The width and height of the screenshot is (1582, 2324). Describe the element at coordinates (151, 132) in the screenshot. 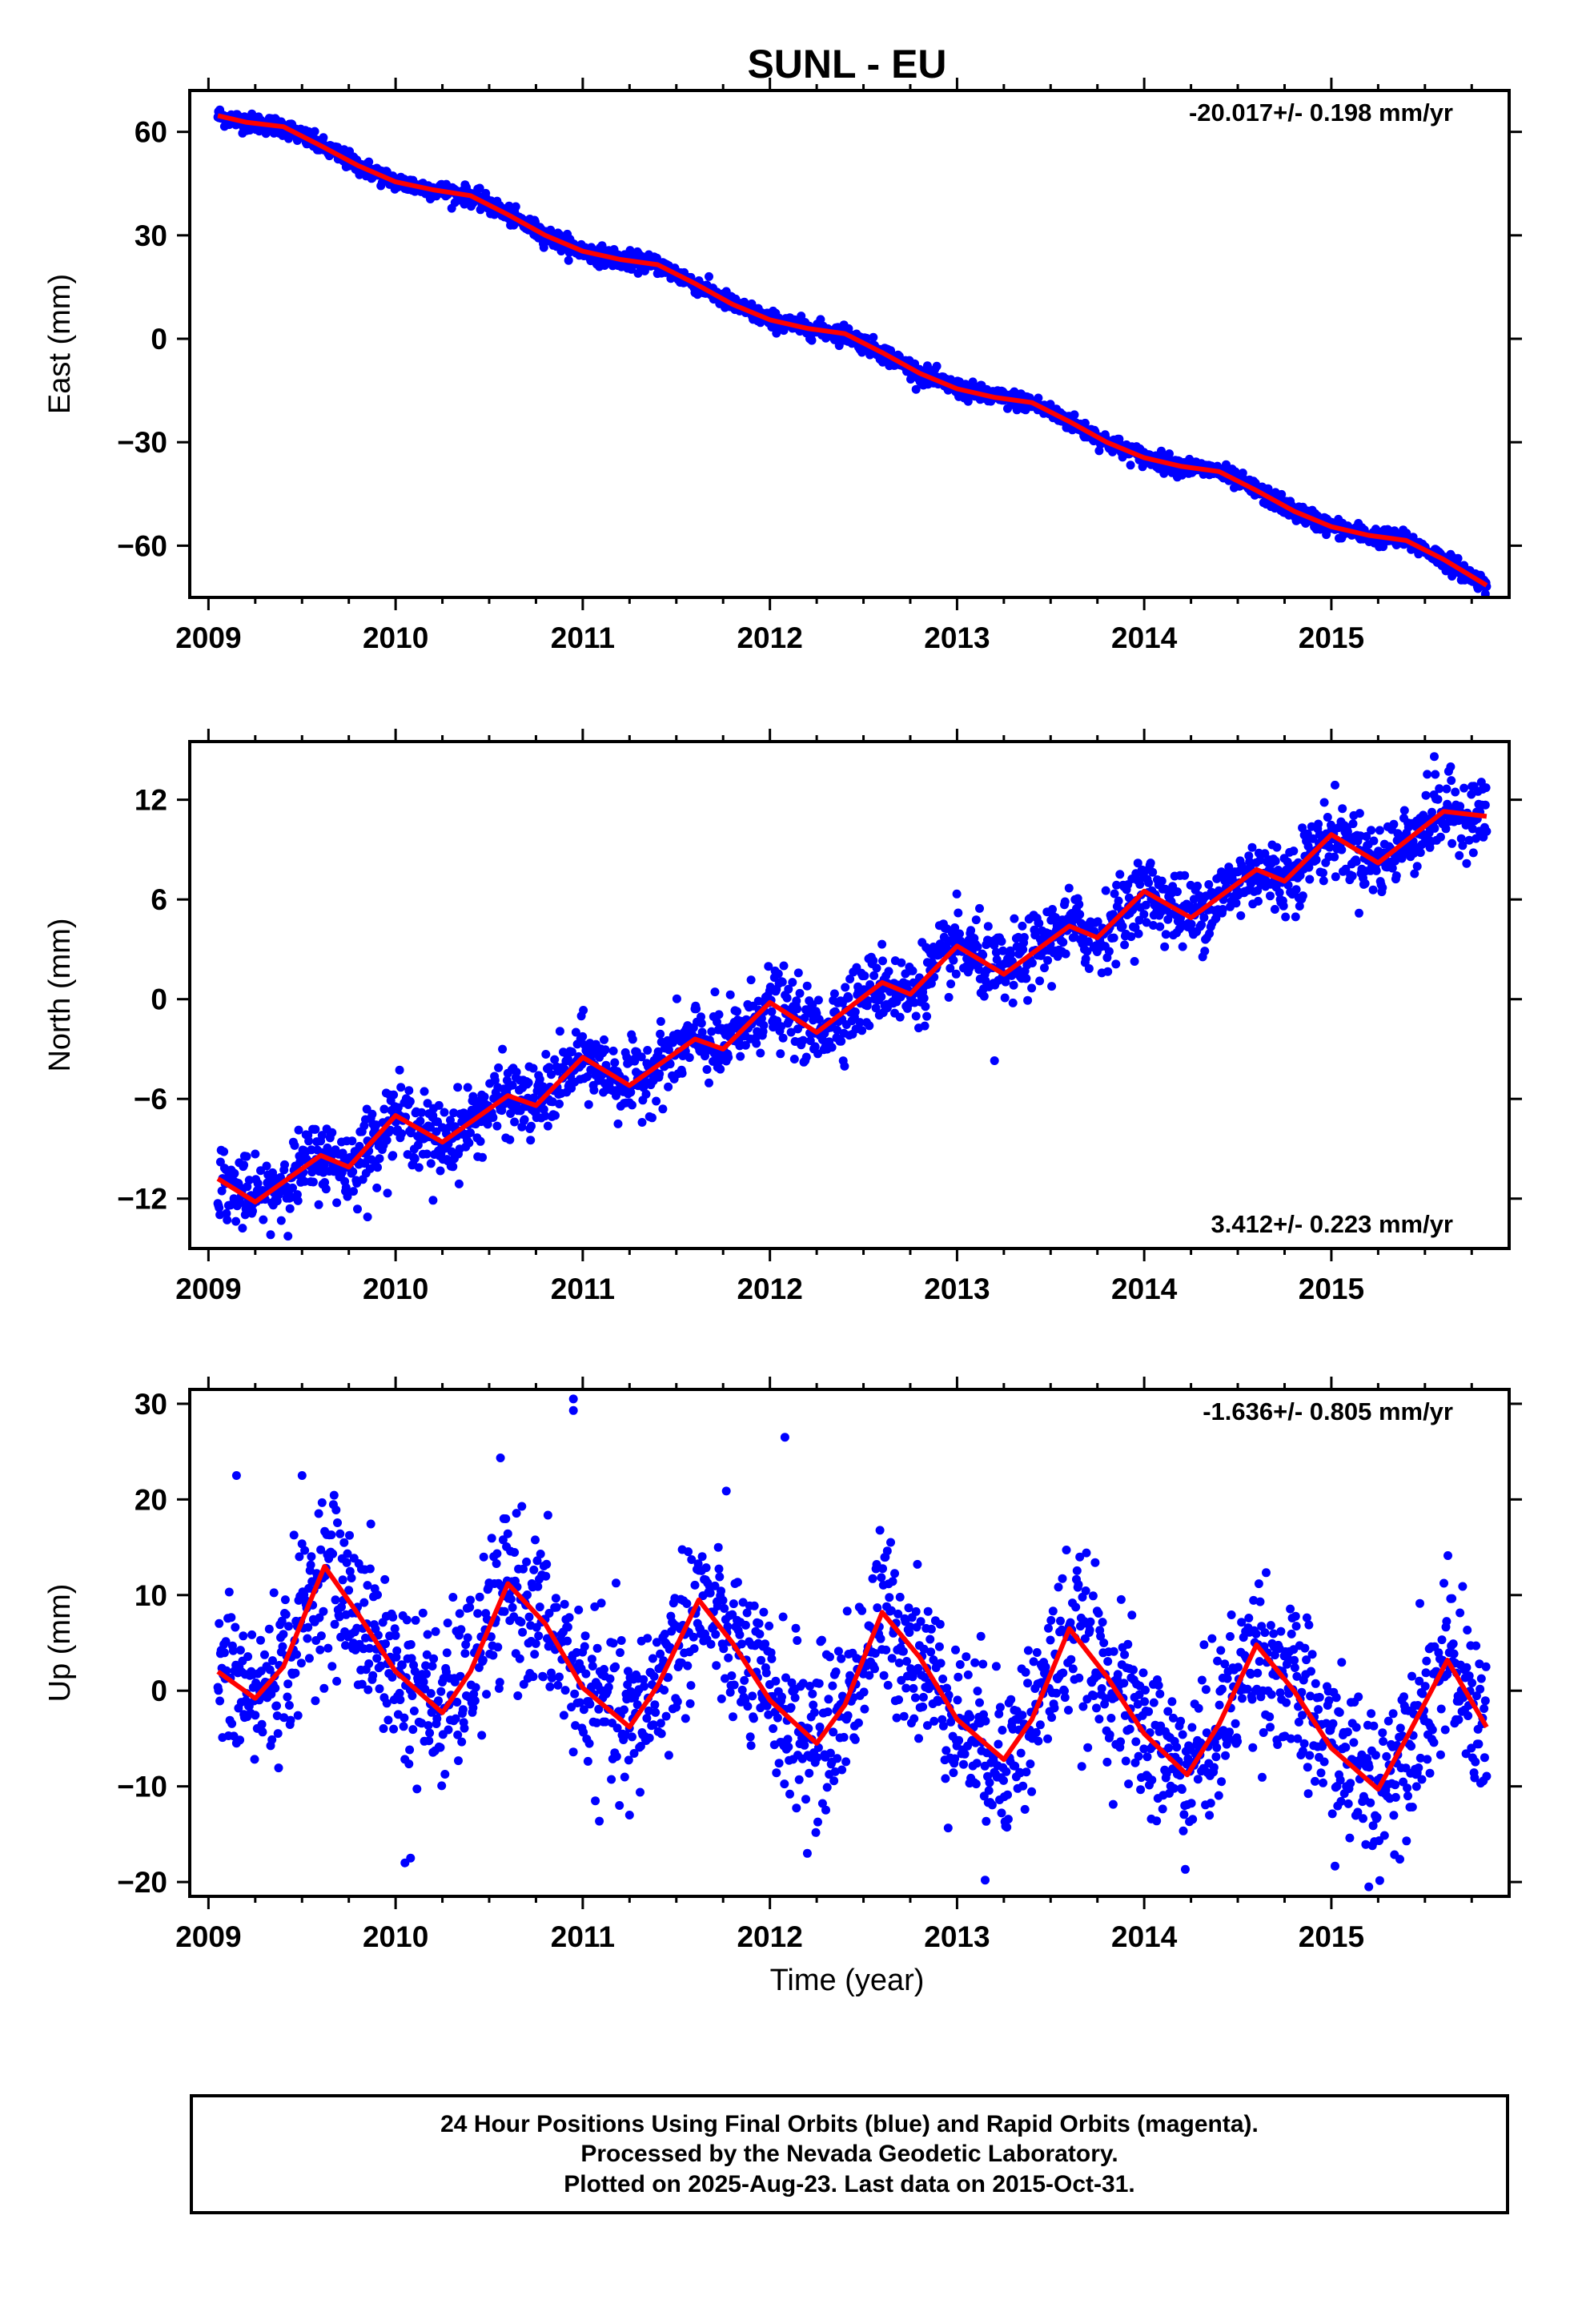

I see `y-tick-label: 60` at that location.